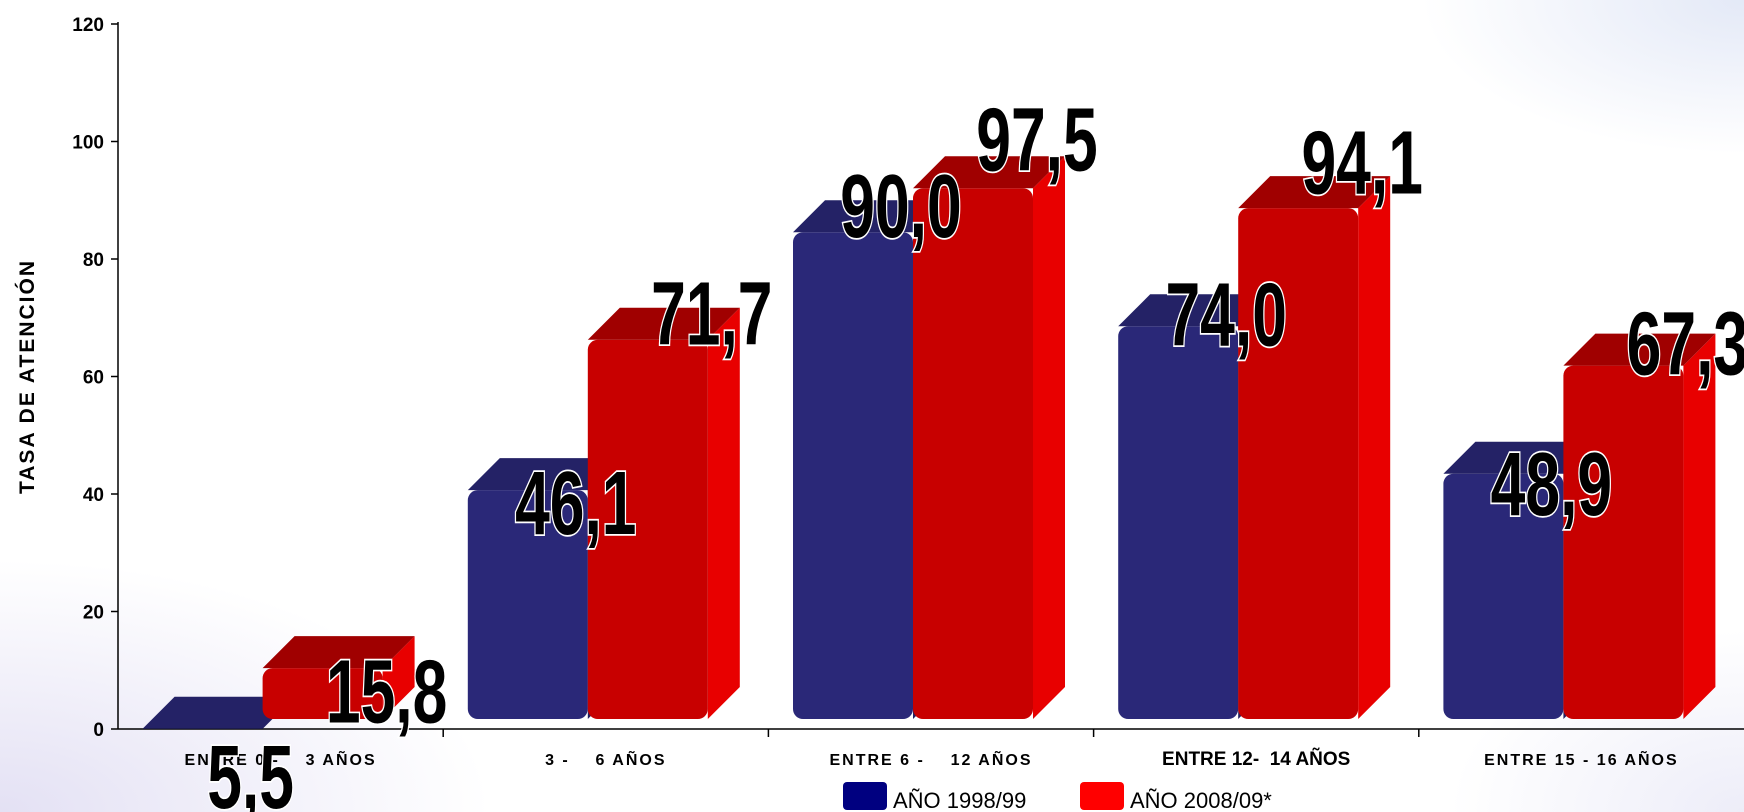 Image resolution: width=1744 pixels, height=812 pixels. What do you see at coordinates (250, 770) in the screenshot?
I see `data-label: 5,5` at bounding box center [250, 770].